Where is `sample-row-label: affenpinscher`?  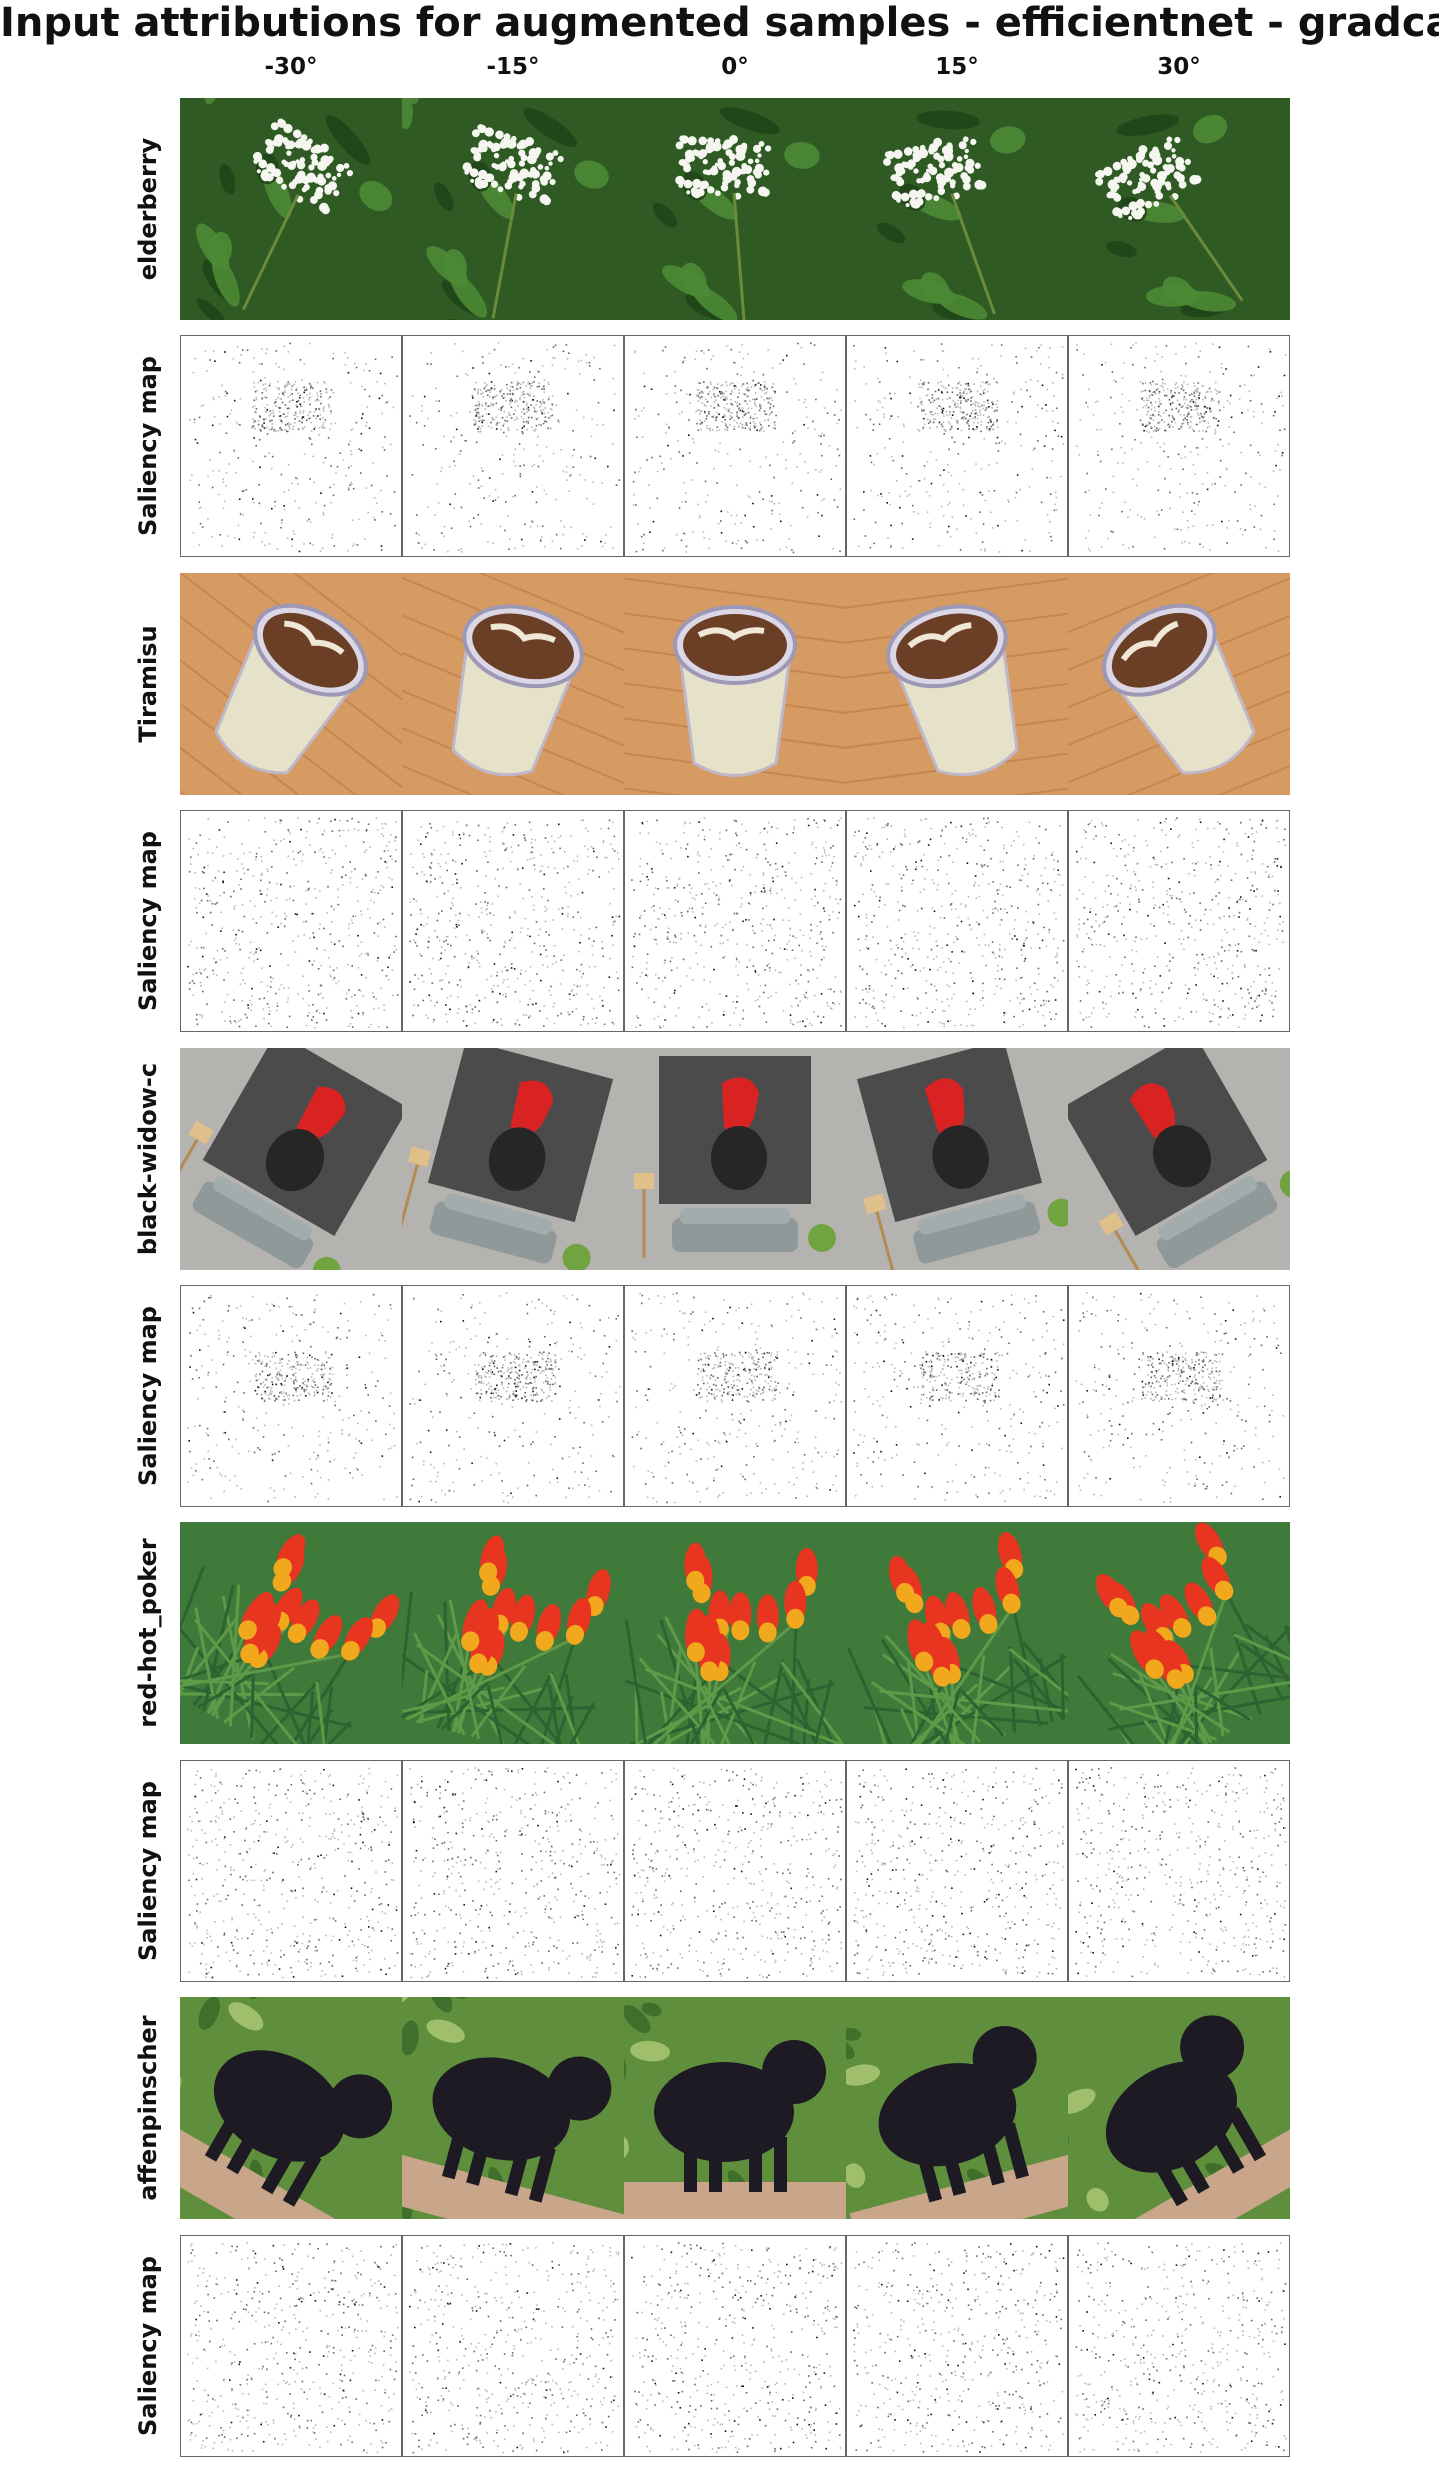
sample-row-label: affenpinscher is located at coordinates (148, 2108).